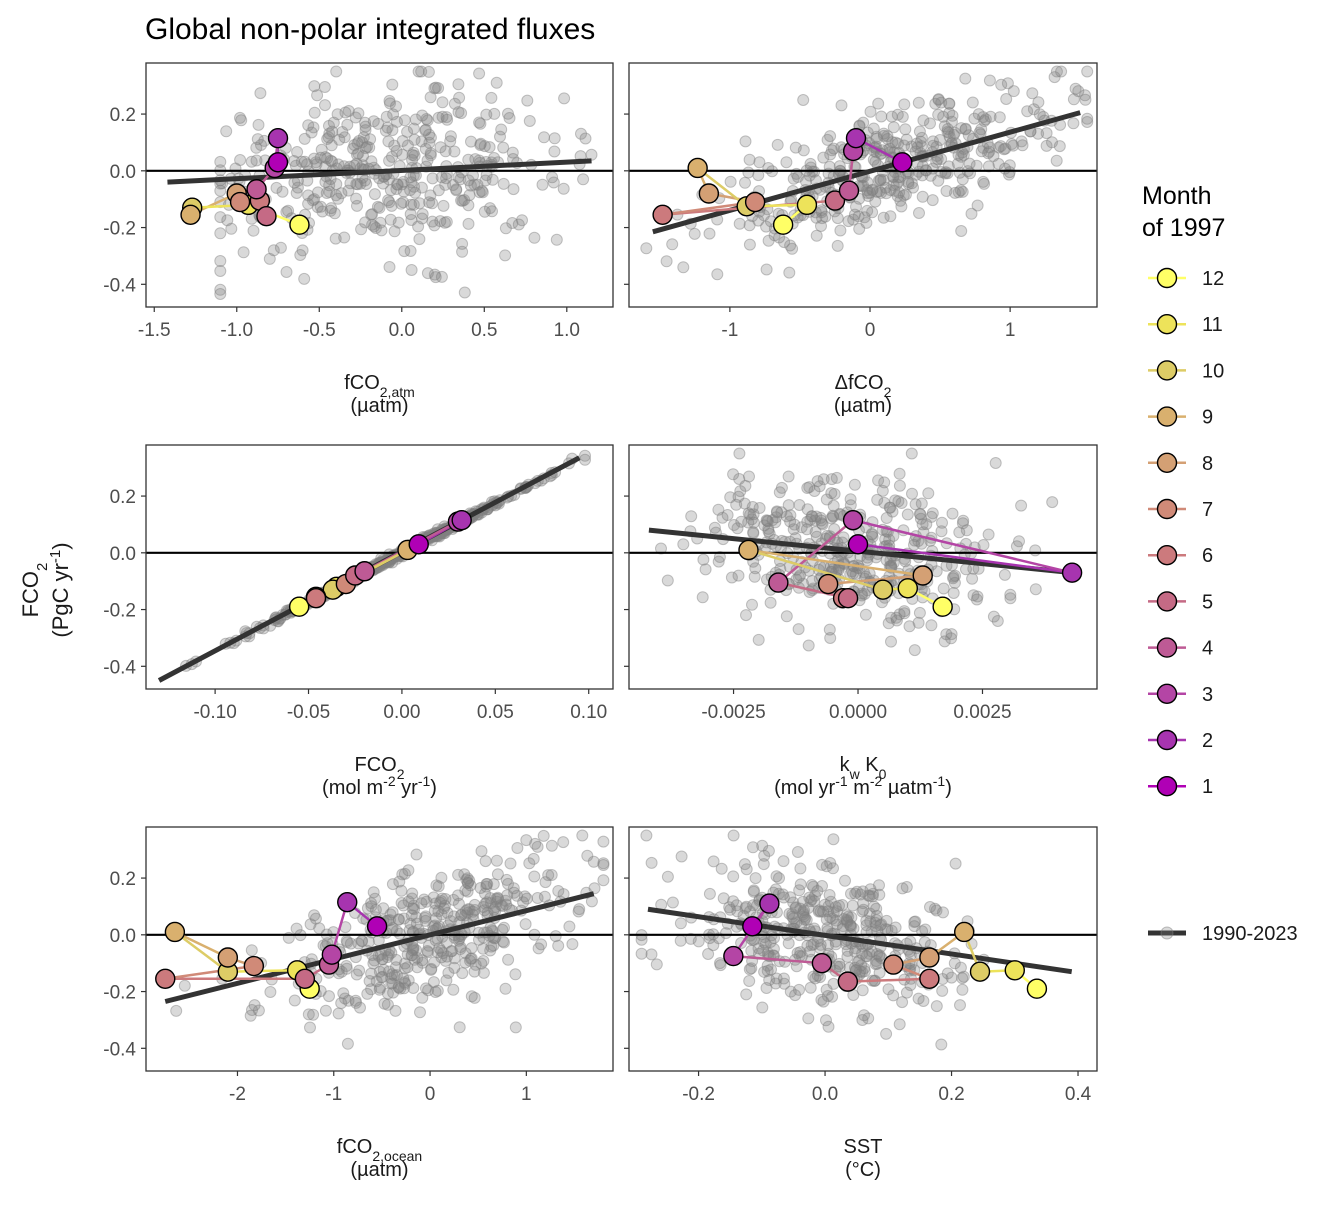 The width and height of the screenshot is (1344, 1209). Describe the element at coordinates (1010, 330) in the screenshot. I see `x-tick-label: 1` at that location.